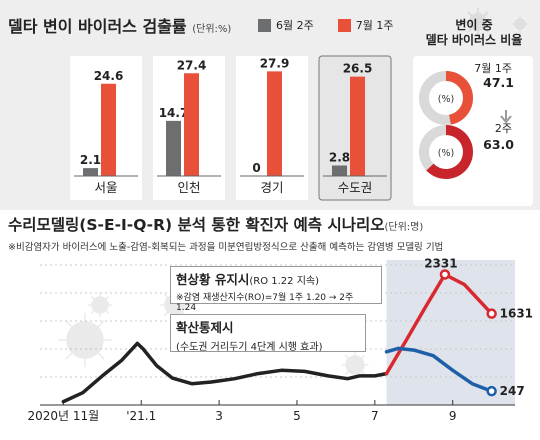 Image resolution: width=540 pixels, height=440 pixels. What do you see at coordinates (271, 187) in the screenshot?
I see `category-label: 경기` at bounding box center [271, 187].